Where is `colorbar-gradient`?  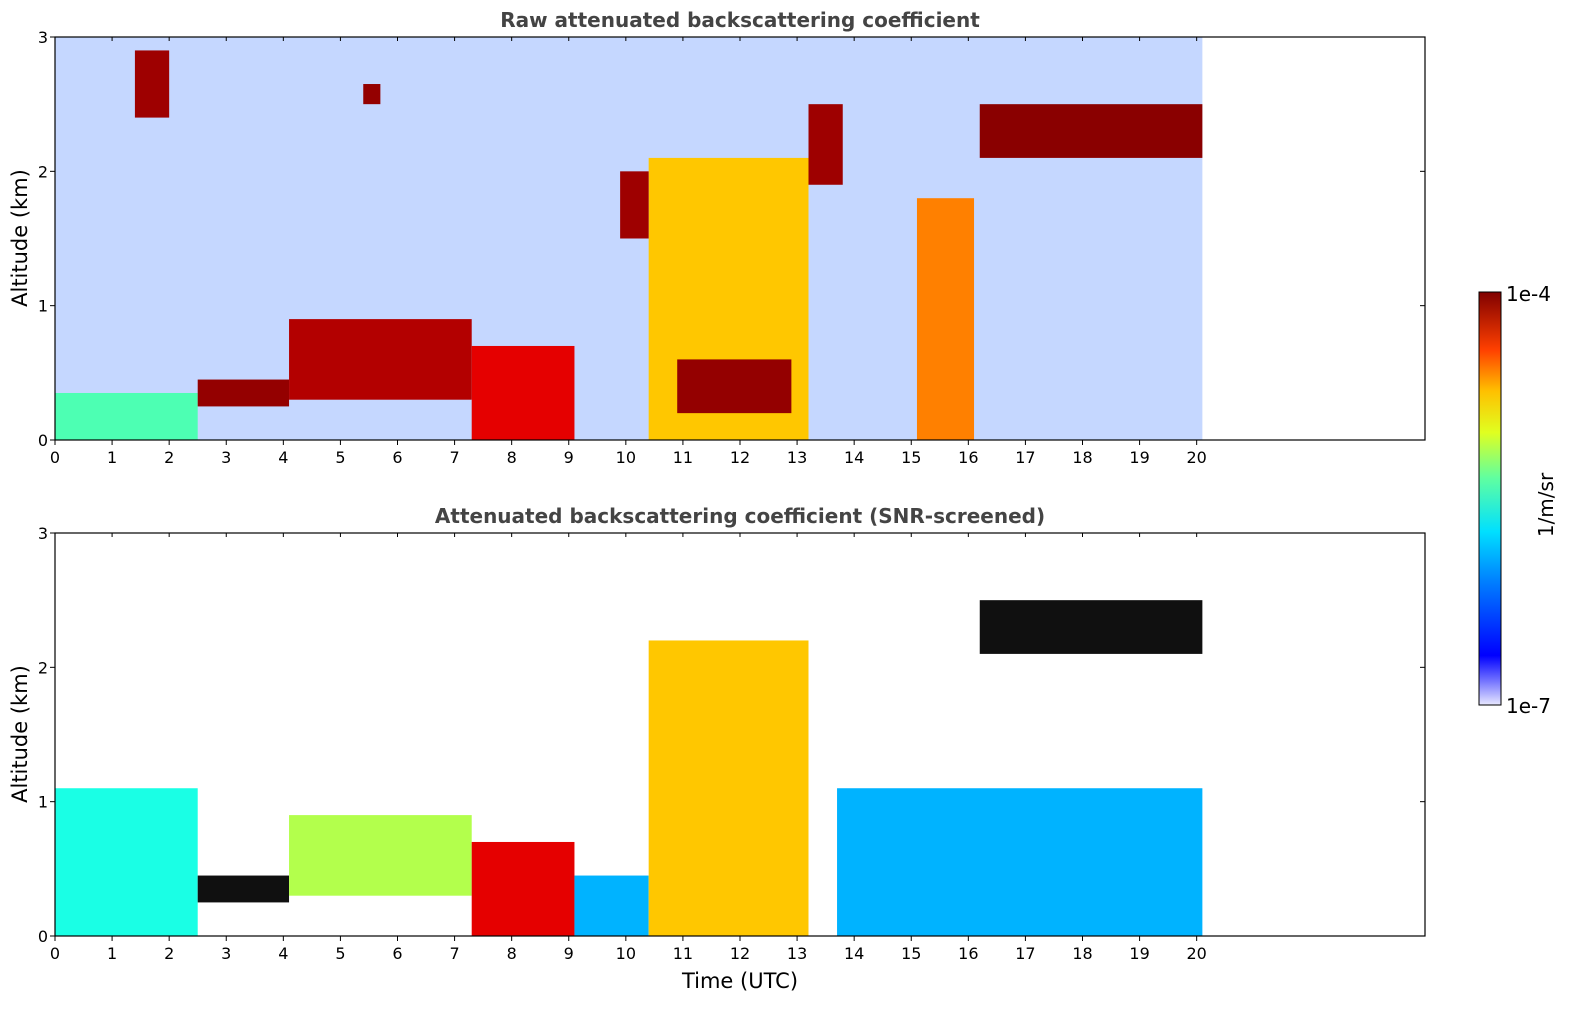
colorbar-gradient is located at coordinates (1490, 498).